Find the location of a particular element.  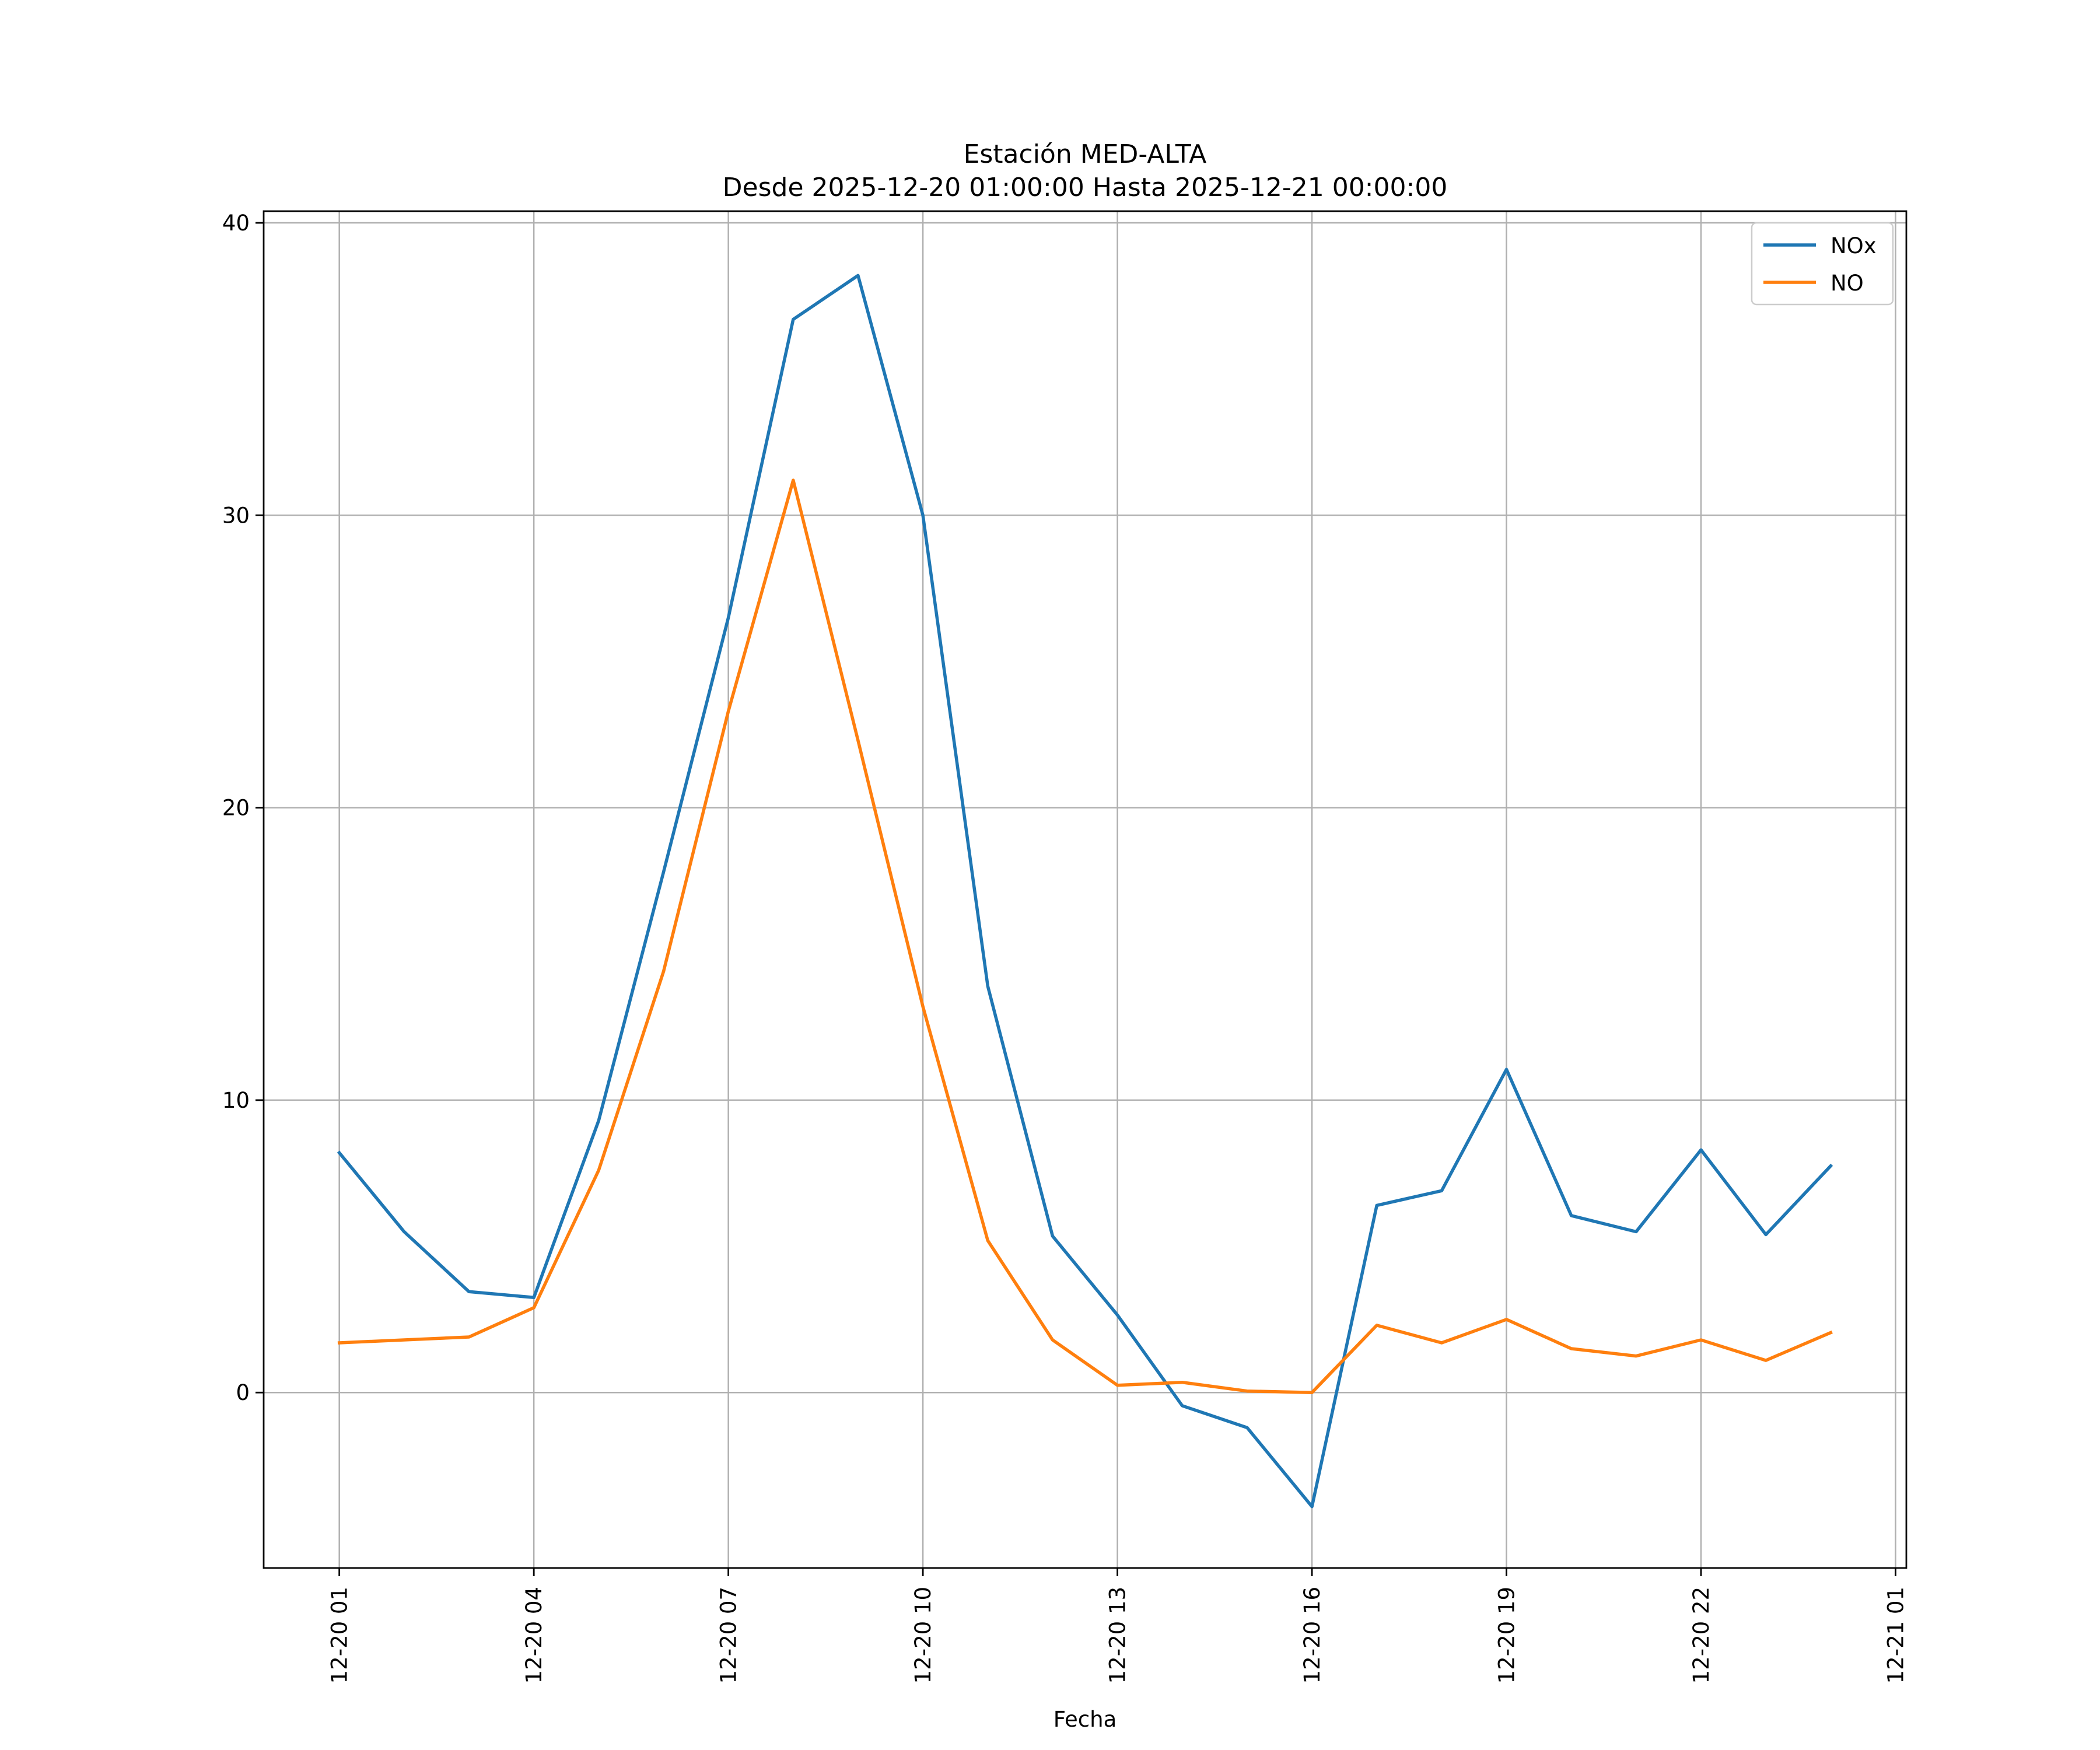

y-tick-label: 30 is located at coordinates (236, 515).